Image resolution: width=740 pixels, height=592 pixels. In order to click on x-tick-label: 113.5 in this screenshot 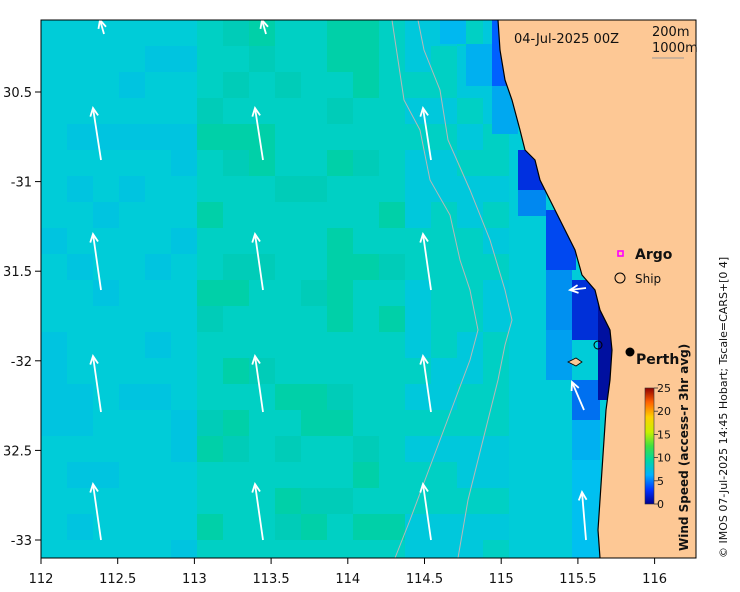, I will do `click(270, 579)`.